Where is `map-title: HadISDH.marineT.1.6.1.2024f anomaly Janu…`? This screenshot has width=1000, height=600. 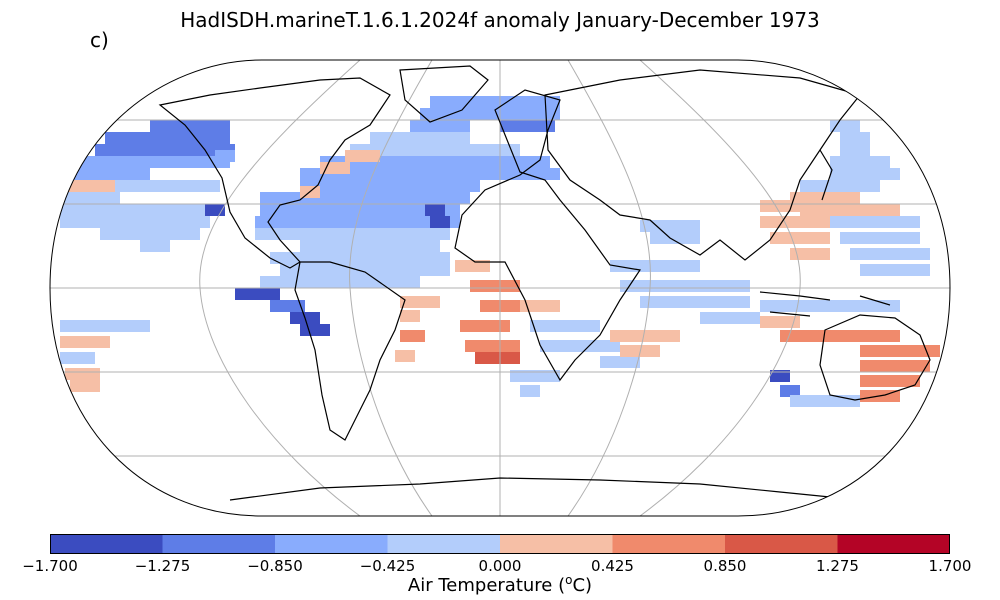 map-title: HadISDH.marineT.1.6.1.2024f anomaly Janu… is located at coordinates (500, 20).